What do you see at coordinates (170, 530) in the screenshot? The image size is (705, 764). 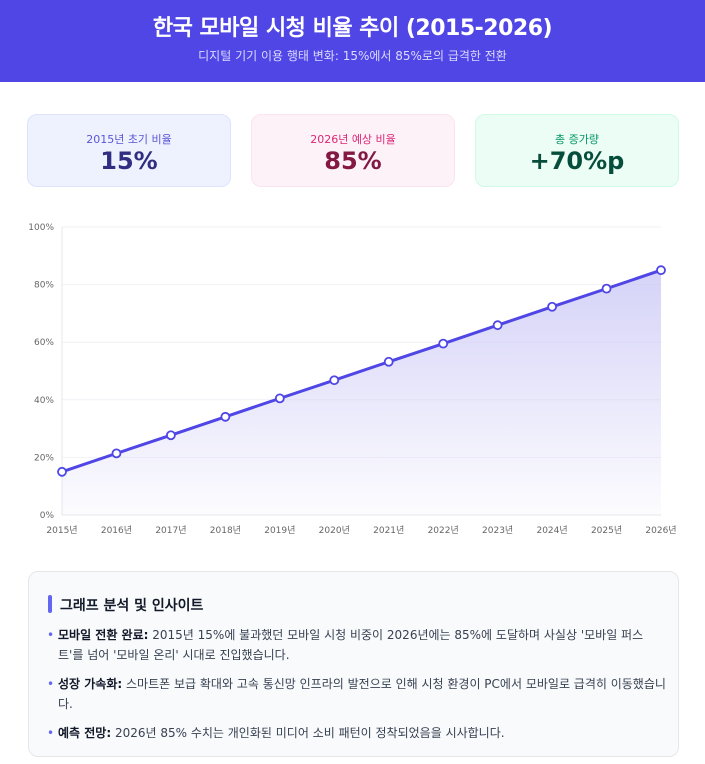 I see `x-tick-label: 2017년` at bounding box center [170, 530].